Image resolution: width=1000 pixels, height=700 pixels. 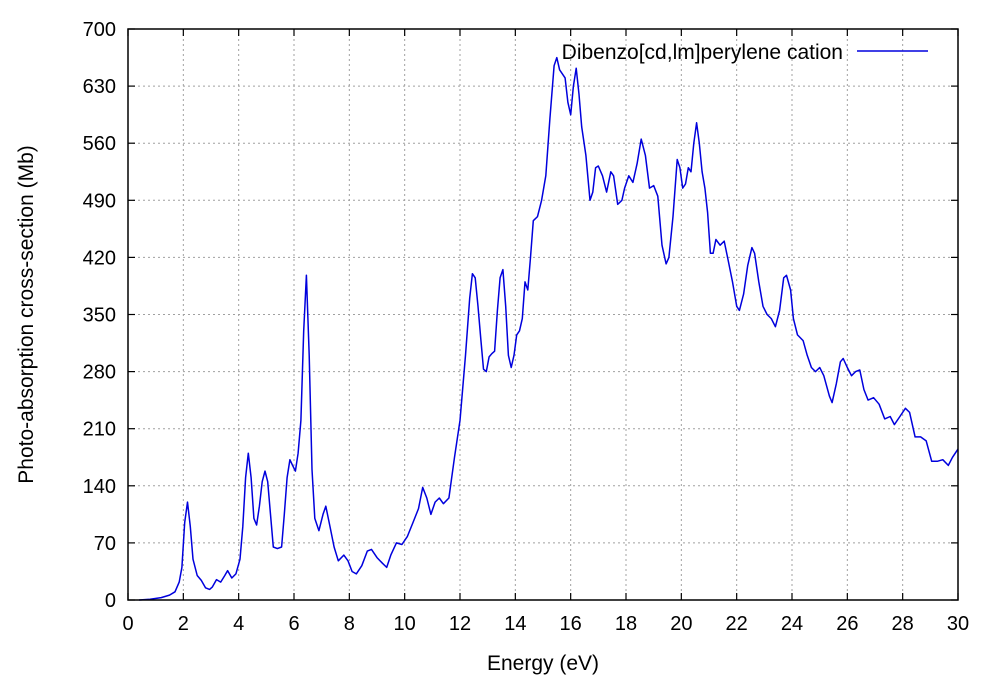 What do you see at coordinates (903, 624) in the screenshot?
I see `x-tick-label: 28` at bounding box center [903, 624].